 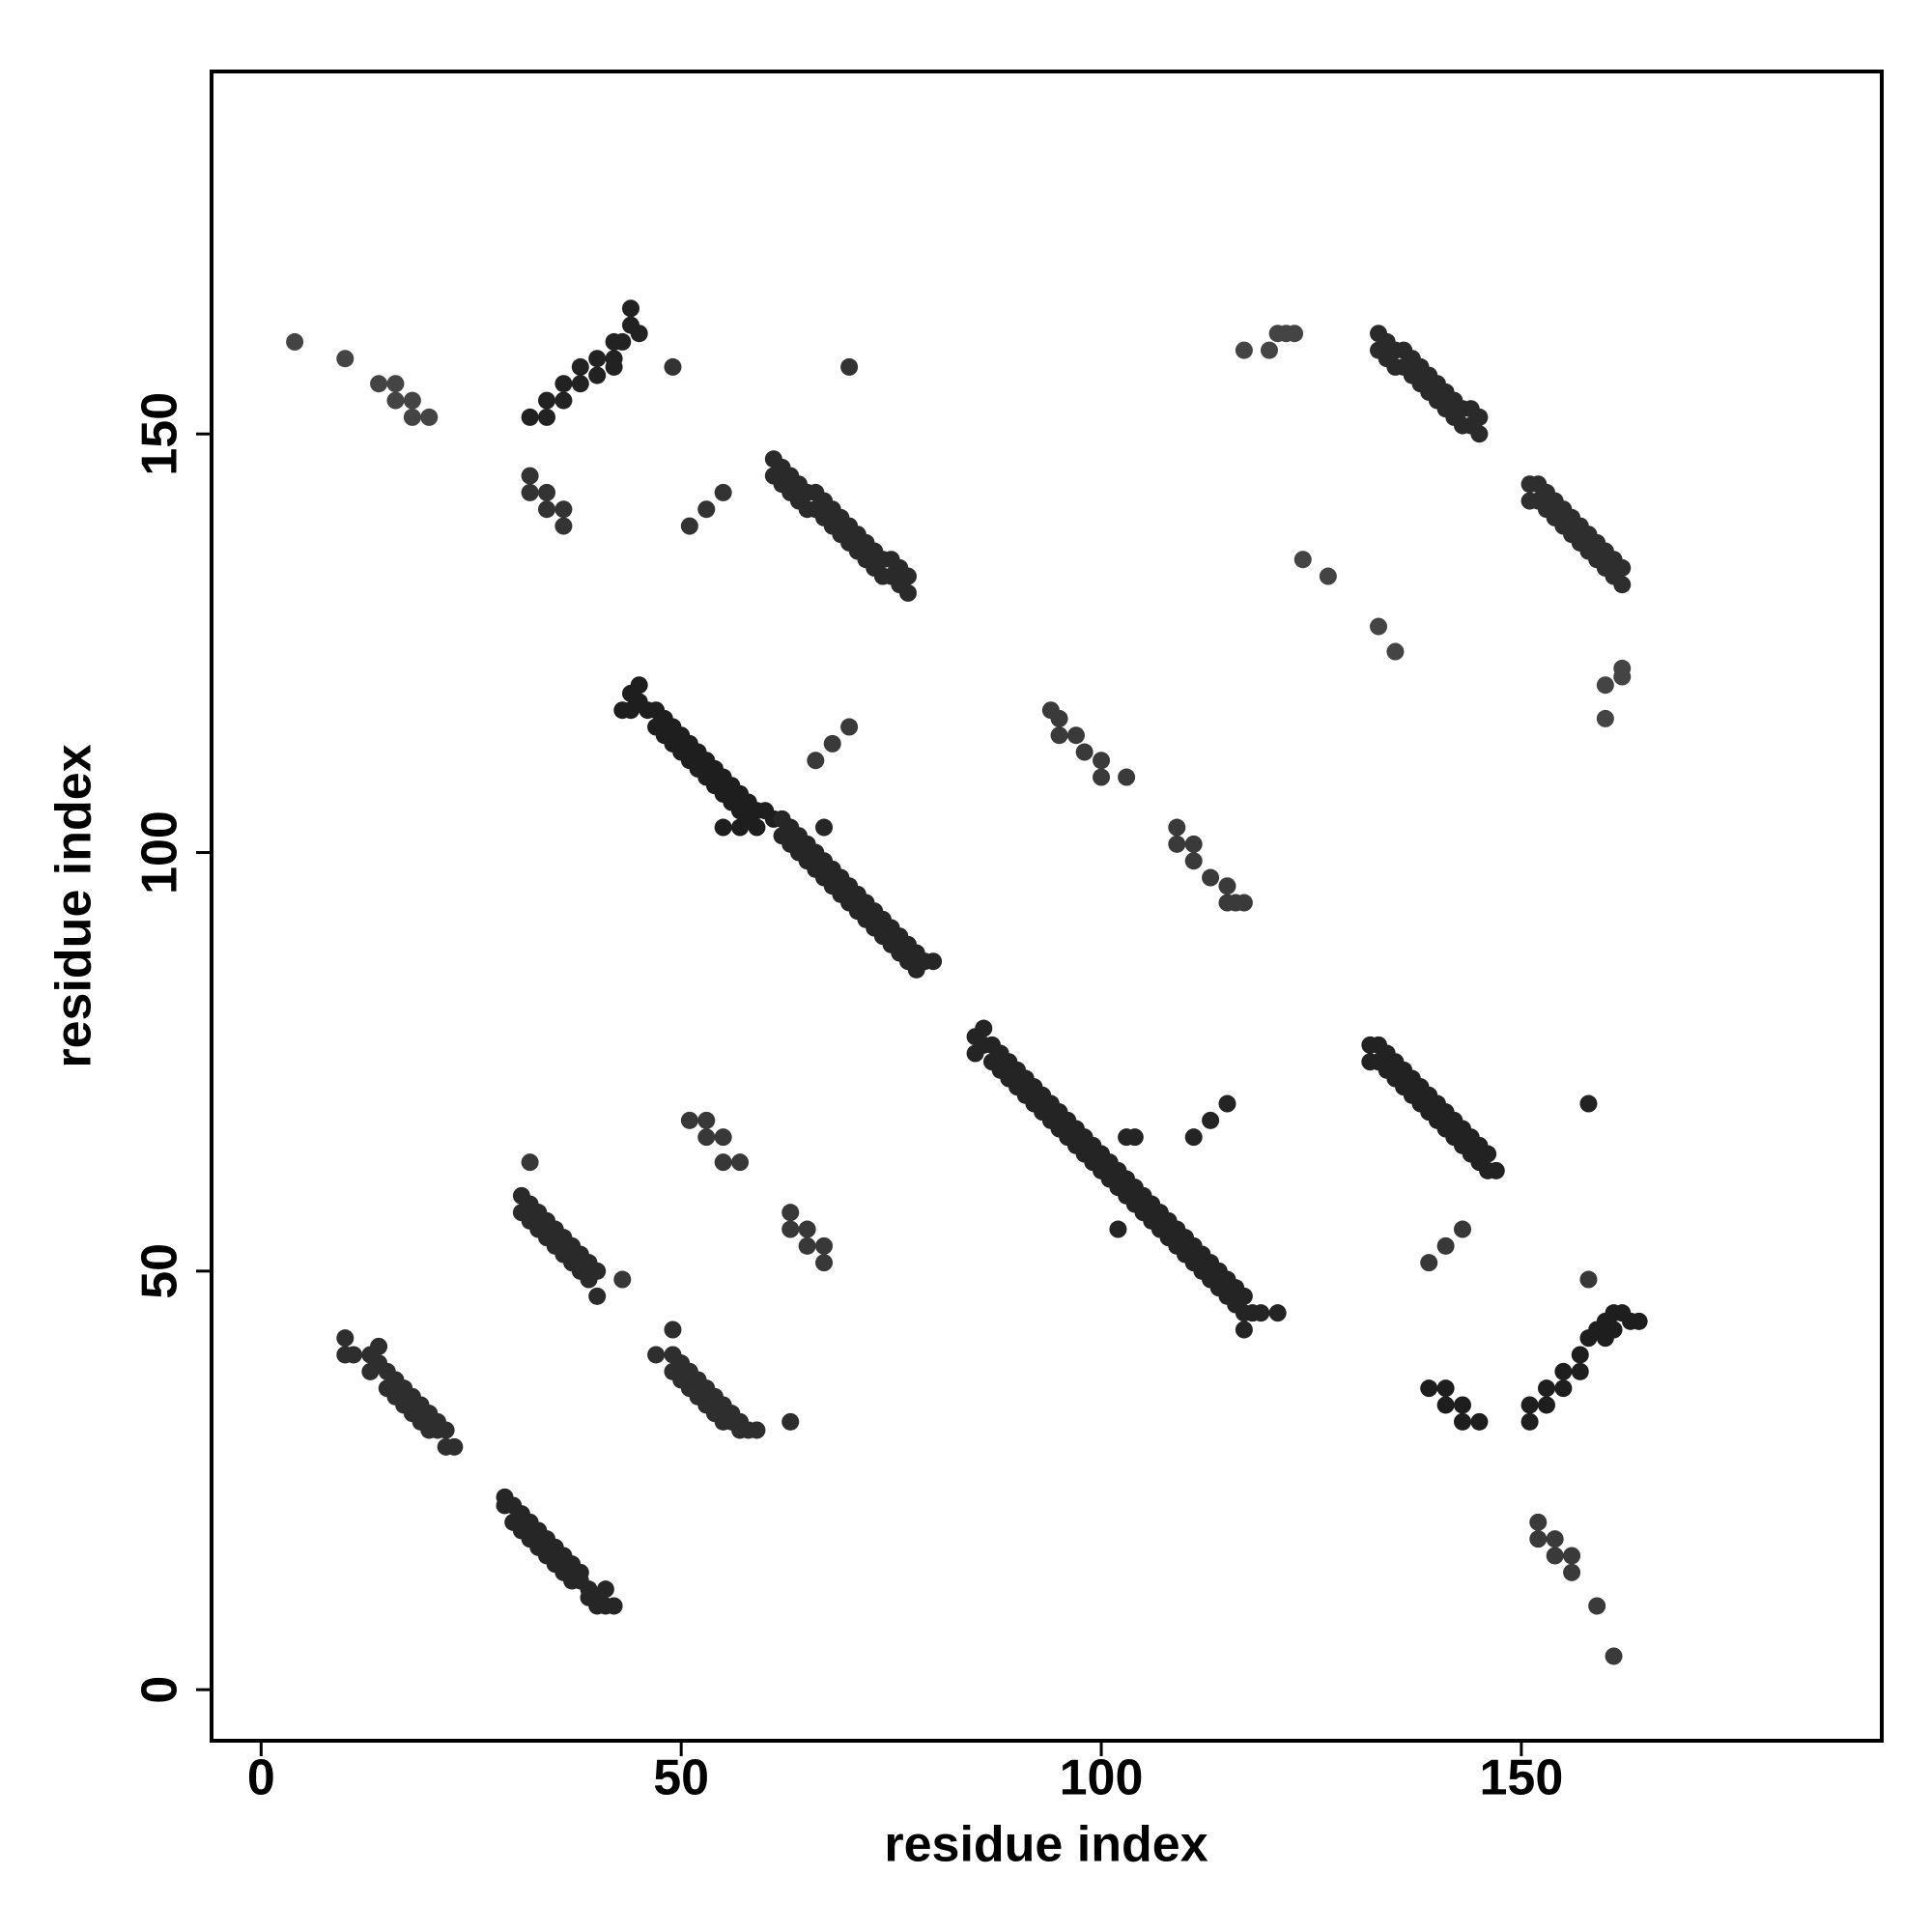 I want to click on y-tick-label: 0, so click(x=160, y=1690).